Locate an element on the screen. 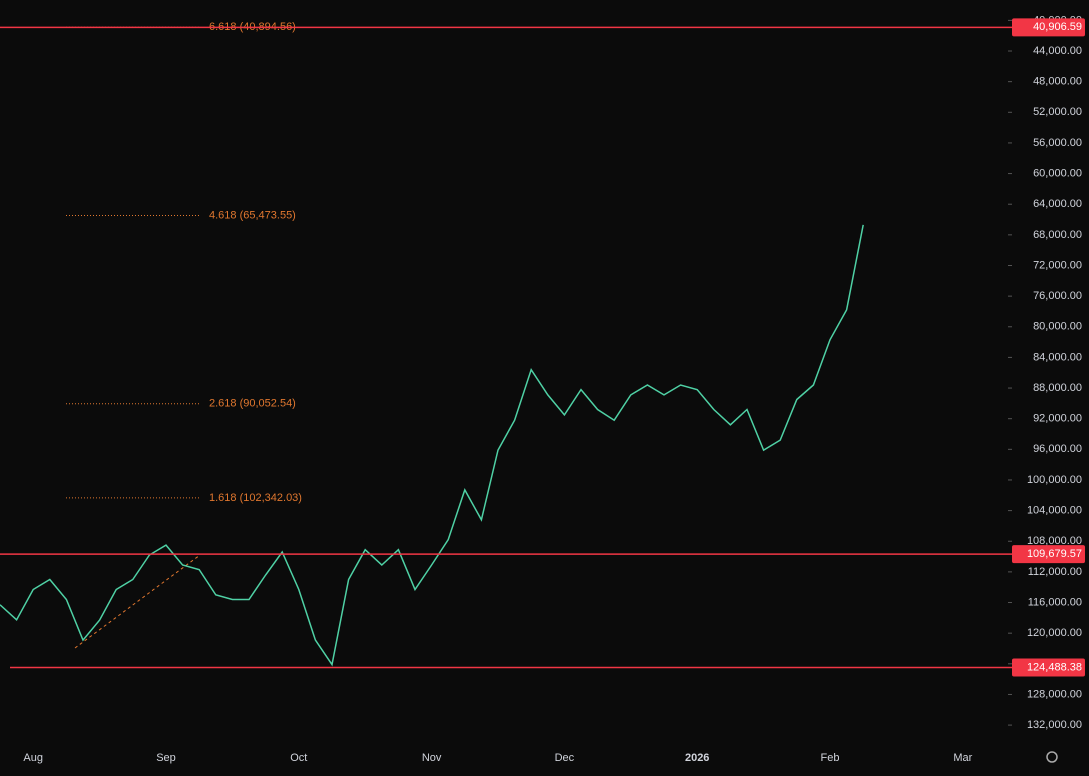  price-tag-label: 124,488.38 is located at coordinates (1054, 667).